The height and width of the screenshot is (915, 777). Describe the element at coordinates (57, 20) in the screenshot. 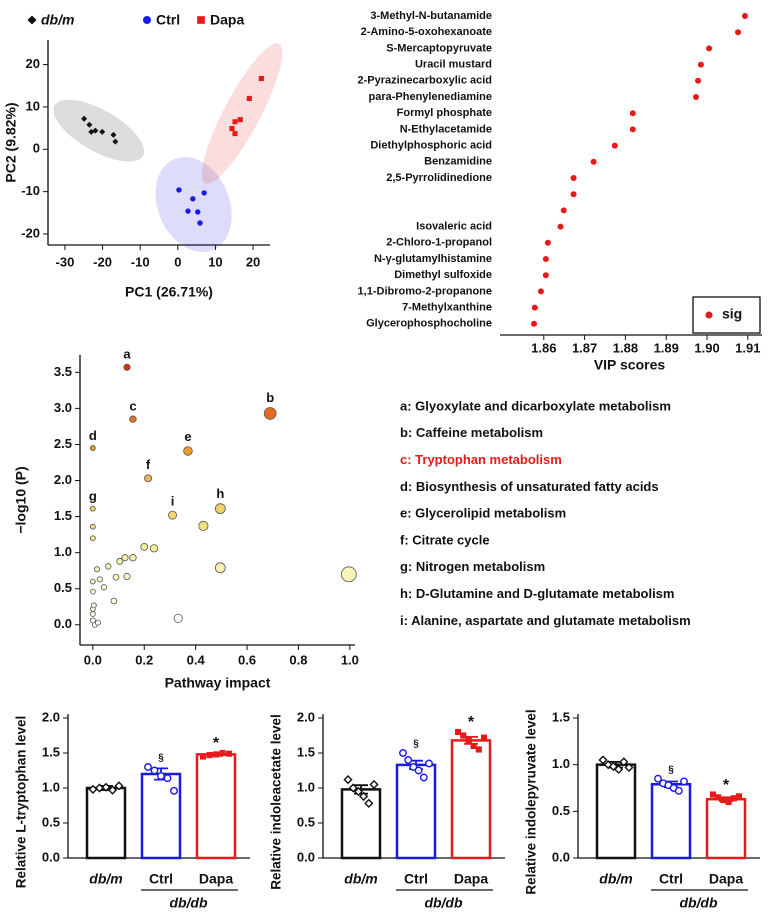

I see `legend-label: db/m` at that location.